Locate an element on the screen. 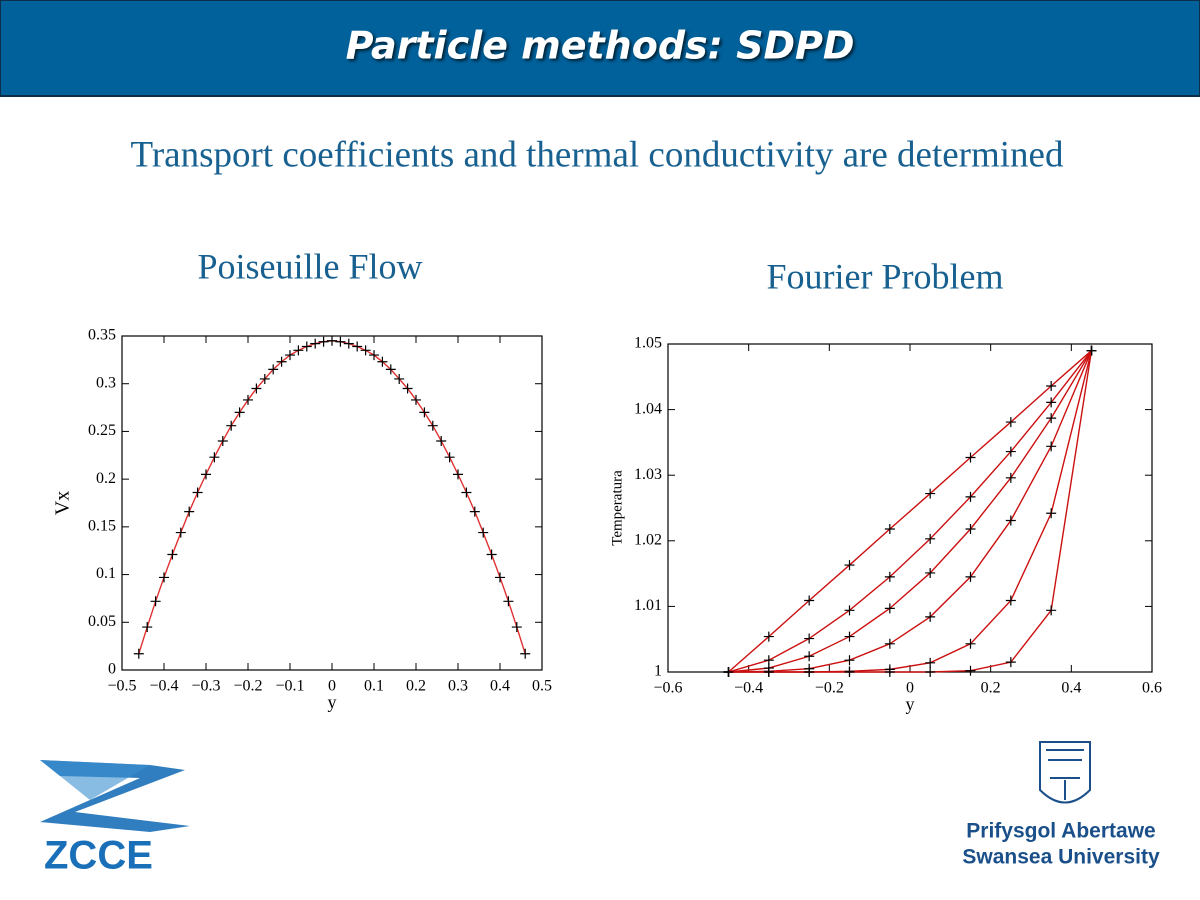 This screenshot has height=900, width=1200. logo-text: Swansea University is located at coordinates (1061, 857).